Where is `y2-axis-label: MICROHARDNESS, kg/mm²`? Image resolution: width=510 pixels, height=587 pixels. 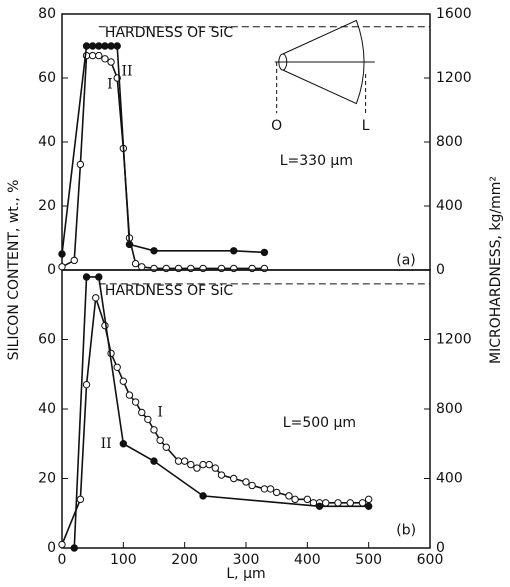 y2-axis-label: MICROHARDNESS, kg/mm² is located at coordinates (496, 270).